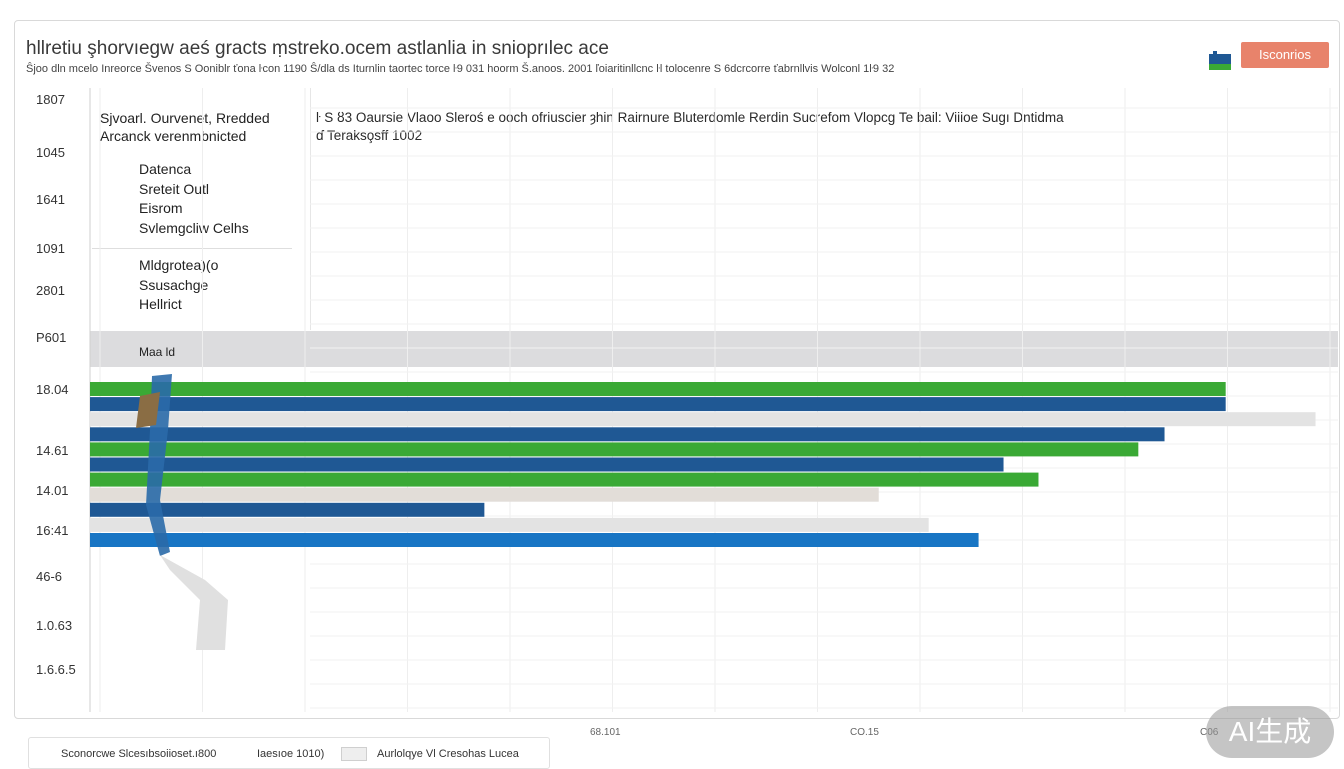  Describe the element at coordinates (1220, 60) in the screenshot. I see `org-logo-icon` at that location.